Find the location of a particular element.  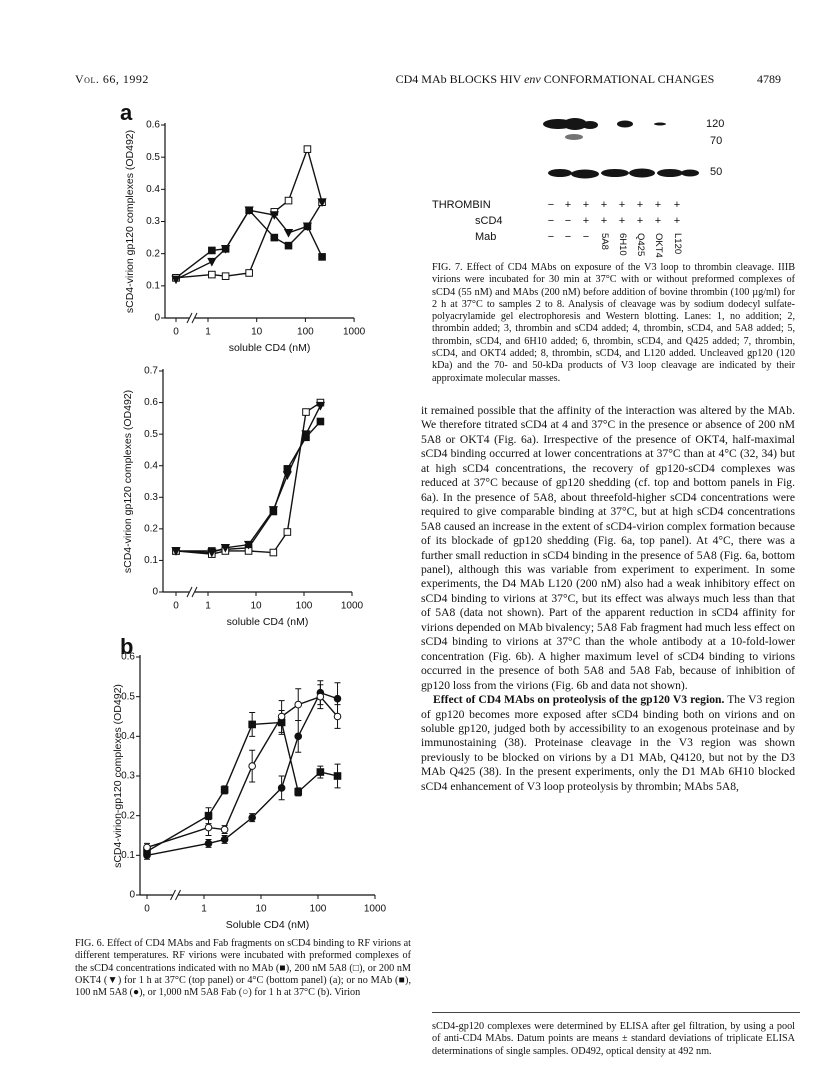

lane-label: OKT4 is located at coordinates (658, 245).